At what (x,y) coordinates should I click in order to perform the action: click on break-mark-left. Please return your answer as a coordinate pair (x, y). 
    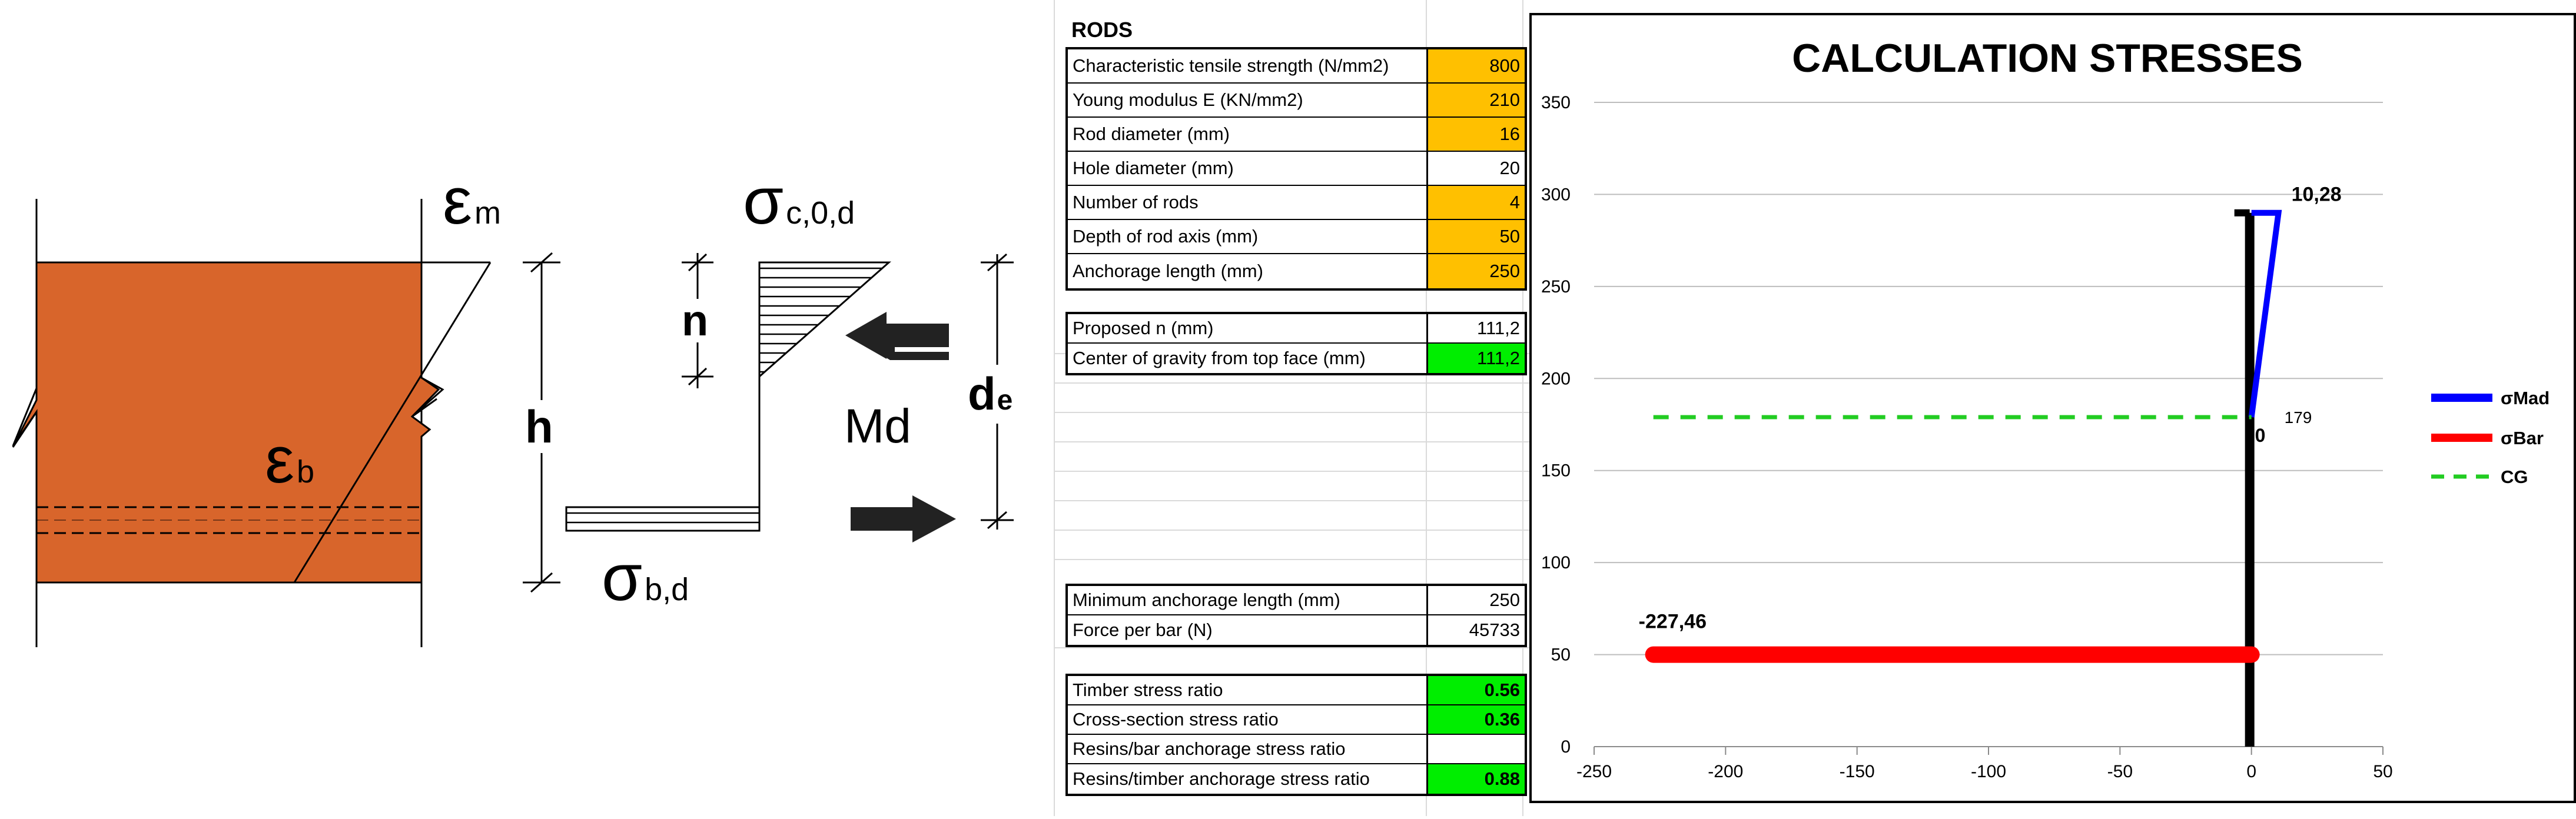
    Looking at the image, I should click on (25, 417).